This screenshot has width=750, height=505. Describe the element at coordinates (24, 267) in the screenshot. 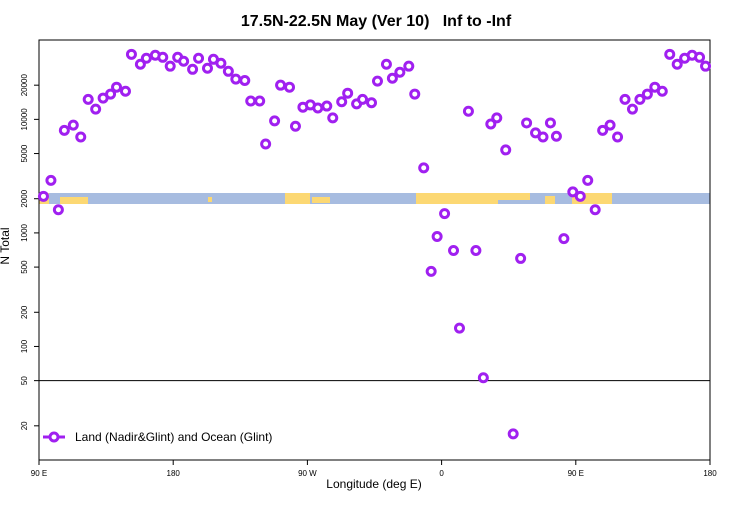

I see `y-tick-label: 500` at that location.